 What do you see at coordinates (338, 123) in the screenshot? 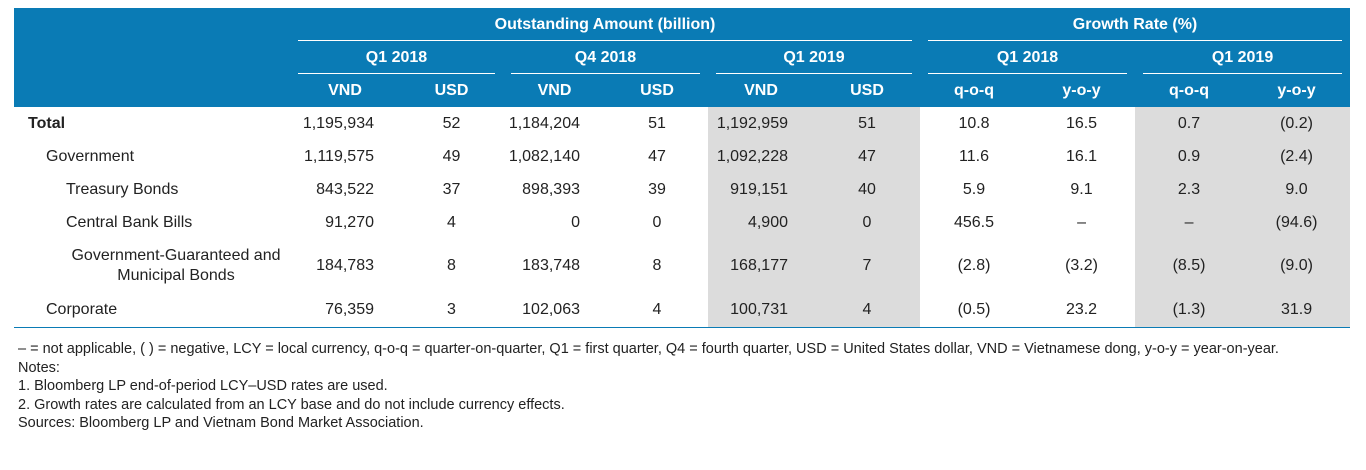
I see `table-cell: 1,195,934` at bounding box center [338, 123].